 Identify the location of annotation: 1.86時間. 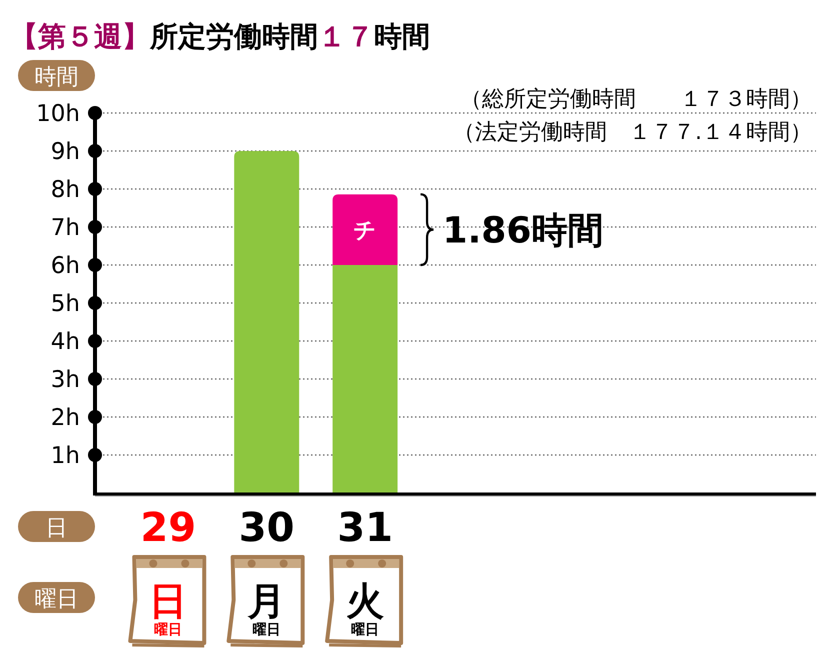
(523, 231).